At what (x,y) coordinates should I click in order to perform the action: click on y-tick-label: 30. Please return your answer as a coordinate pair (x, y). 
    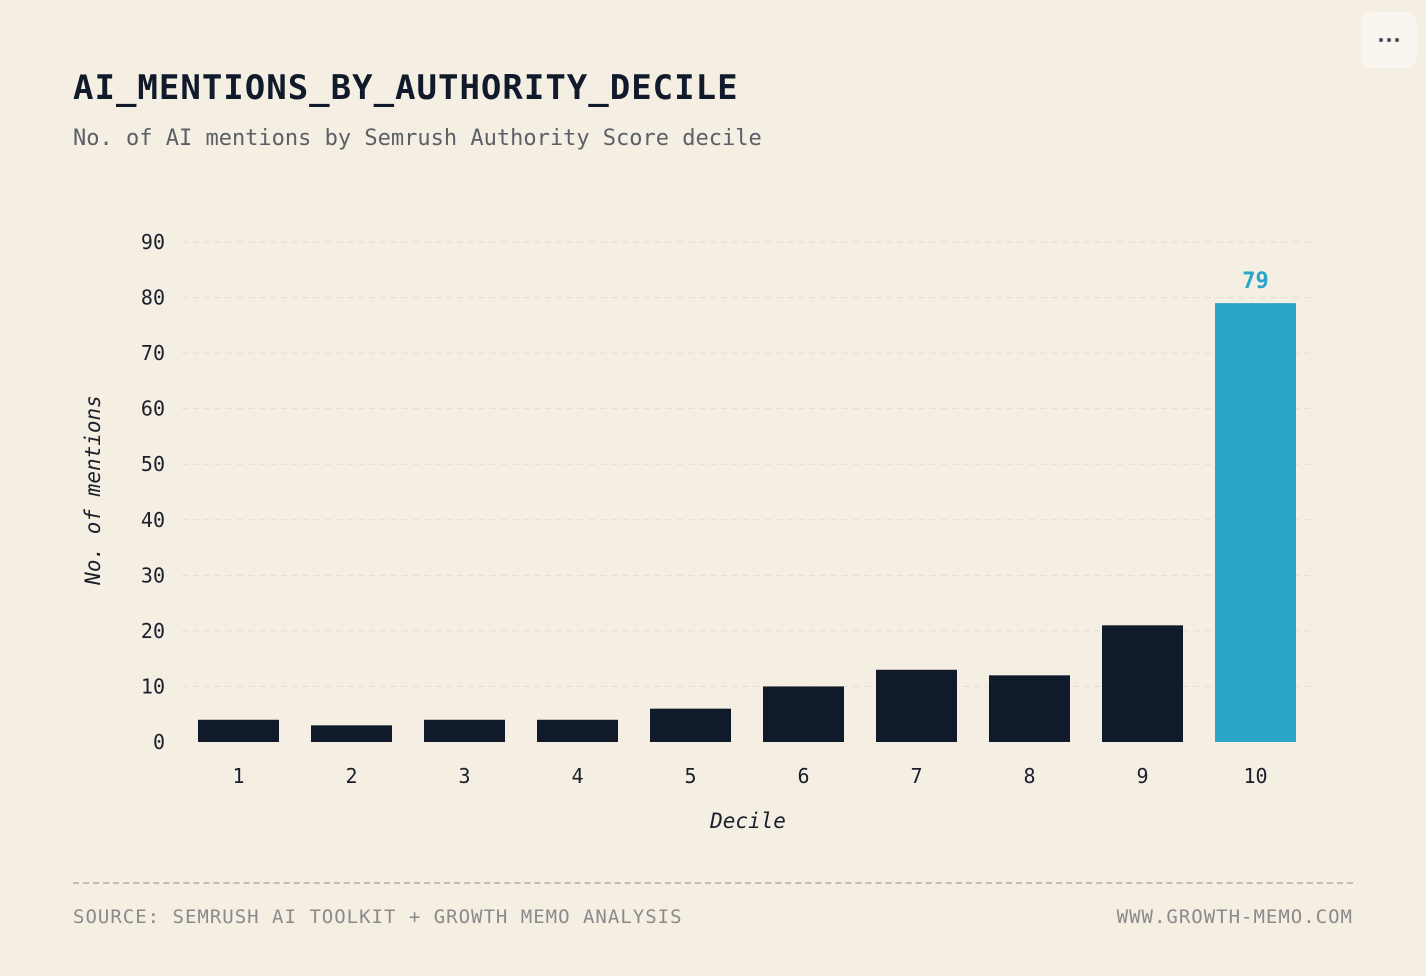
    Looking at the image, I should click on (153, 575).